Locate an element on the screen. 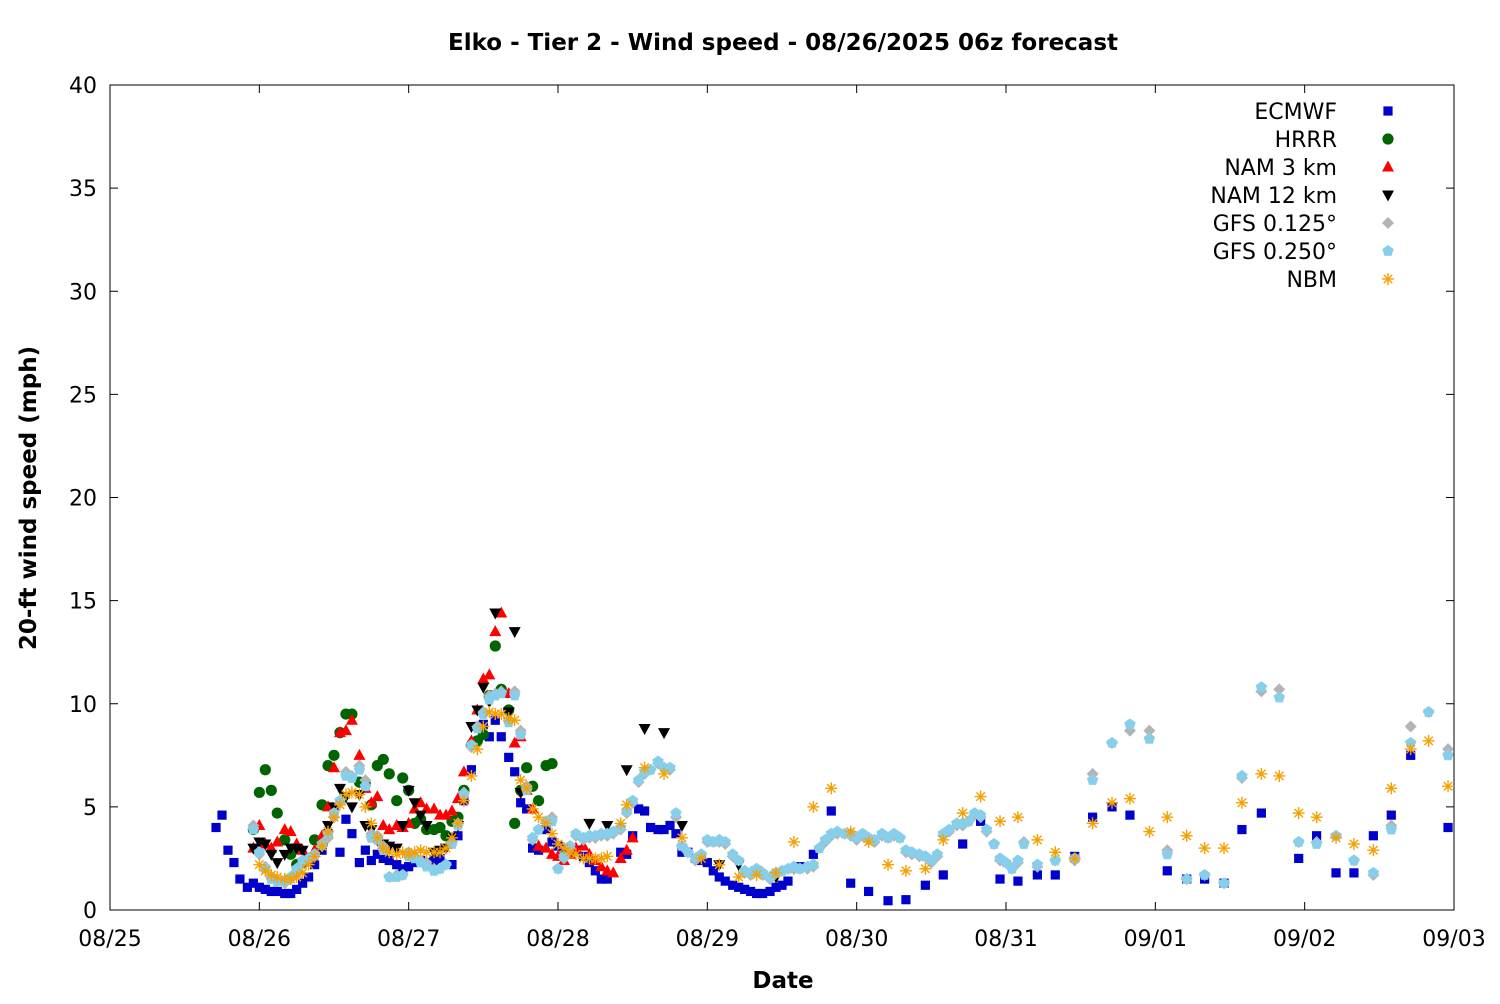 The image size is (1500, 1004). y-tick-label: 10 is located at coordinates (83, 705).